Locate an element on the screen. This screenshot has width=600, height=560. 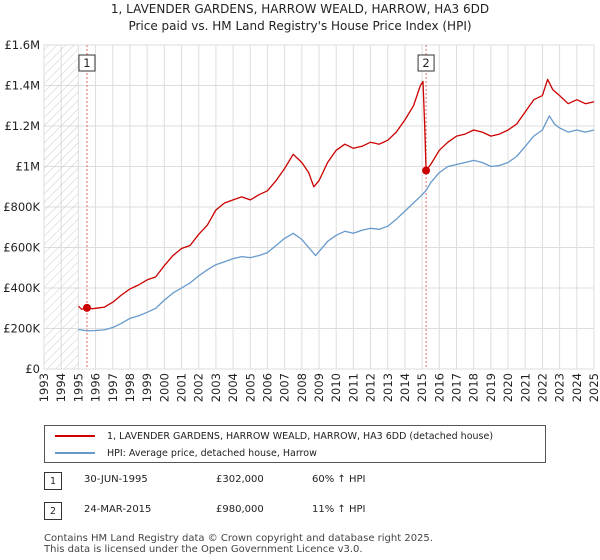
sale-row: 1 30-JUN-1995 £302,000 60% ↑ HPI is located at coordinates (314, 482).